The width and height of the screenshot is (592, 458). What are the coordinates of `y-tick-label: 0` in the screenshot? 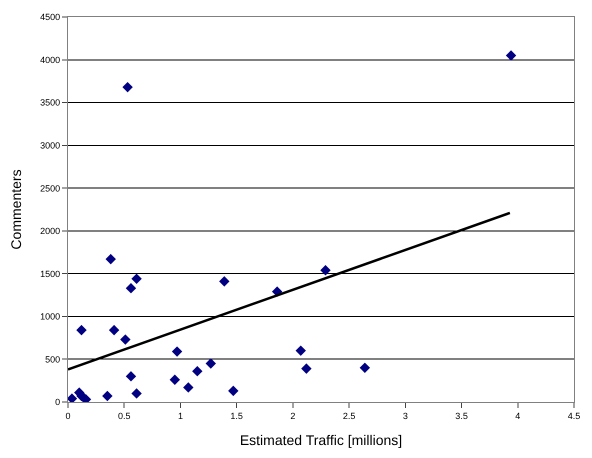 It's located at (57, 402).